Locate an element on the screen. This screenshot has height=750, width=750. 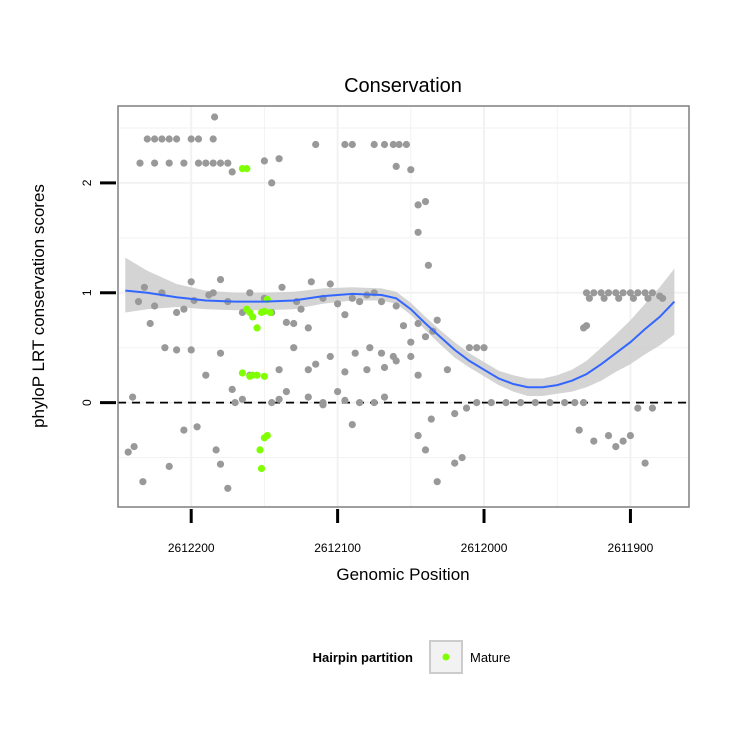
legend: Hairpin partition Mature is located at coordinates (411, 657).